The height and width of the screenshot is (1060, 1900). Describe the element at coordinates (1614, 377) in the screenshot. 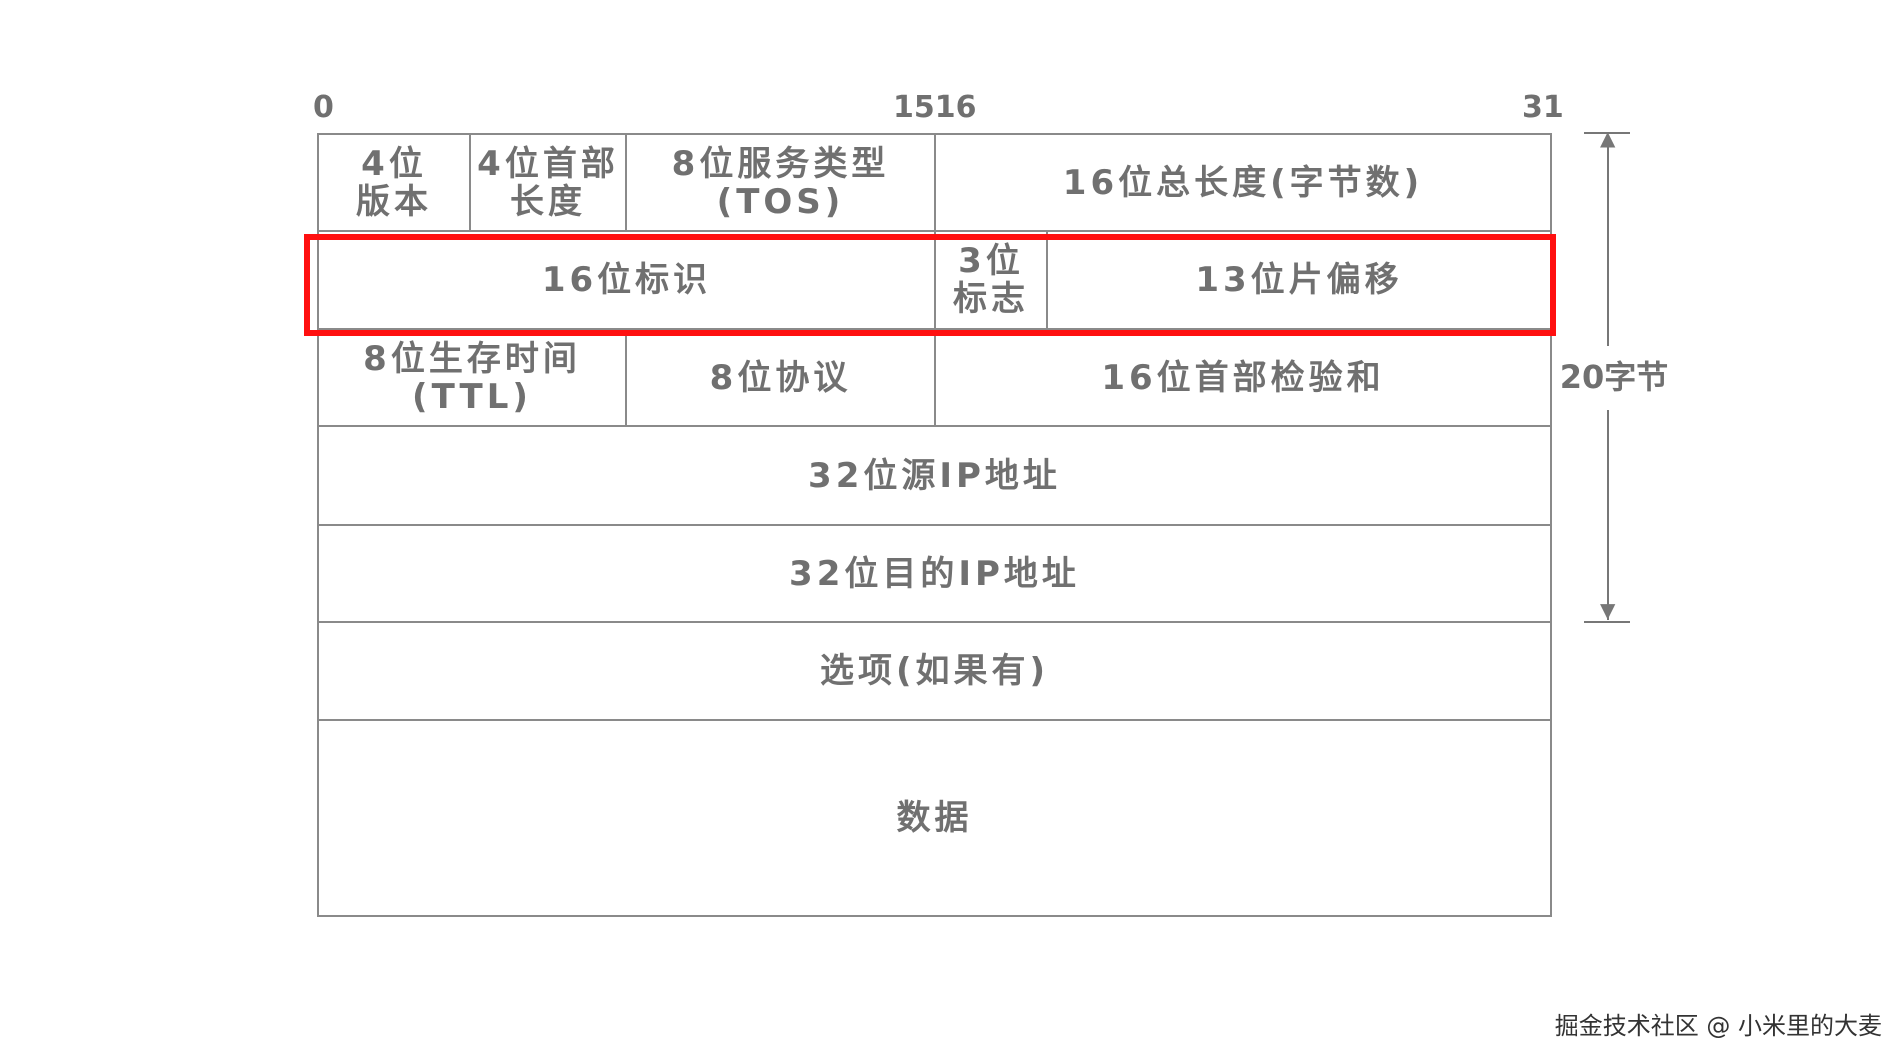

I see `header-size-label: 20字节` at that location.